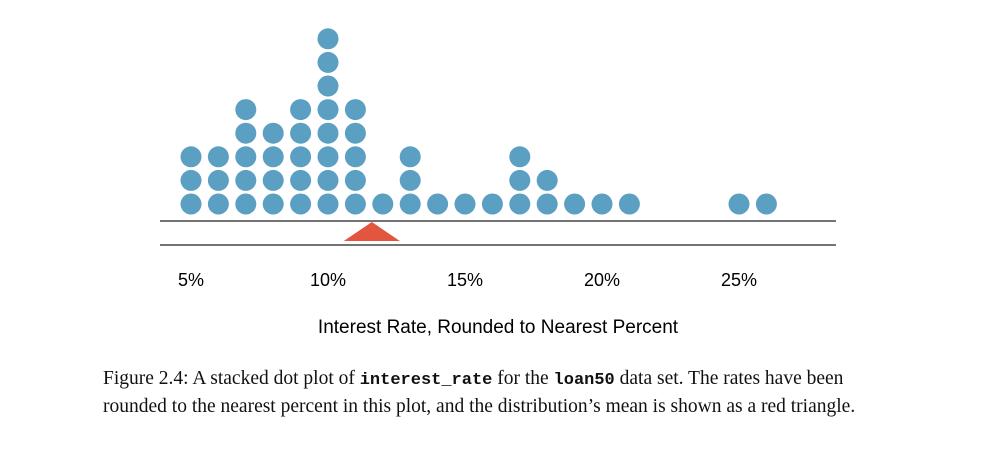 The height and width of the screenshot is (468, 998). What do you see at coordinates (191, 280) in the screenshot?
I see `x-tick-label: 5%` at bounding box center [191, 280].